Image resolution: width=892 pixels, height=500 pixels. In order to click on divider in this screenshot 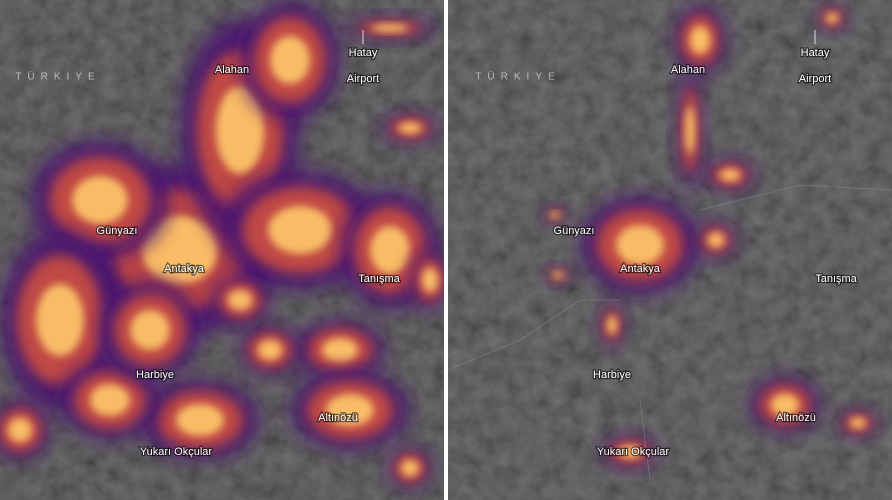, I will do `click(446, 250)`.